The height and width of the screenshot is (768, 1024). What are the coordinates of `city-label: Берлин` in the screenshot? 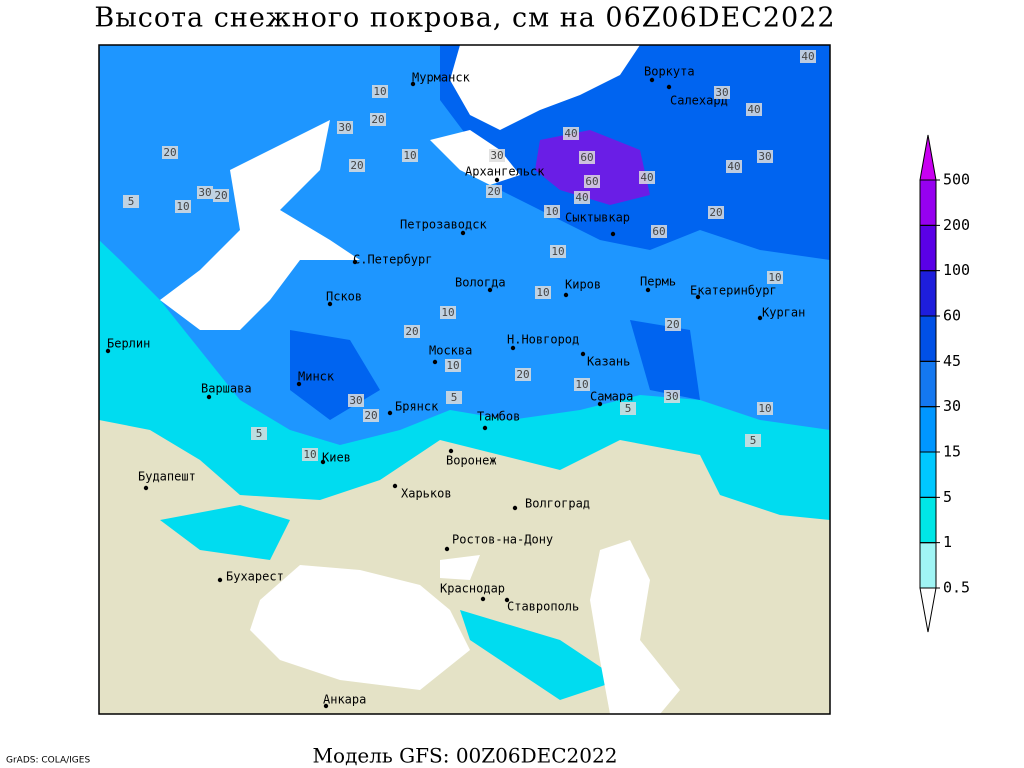 It's located at (128, 344).